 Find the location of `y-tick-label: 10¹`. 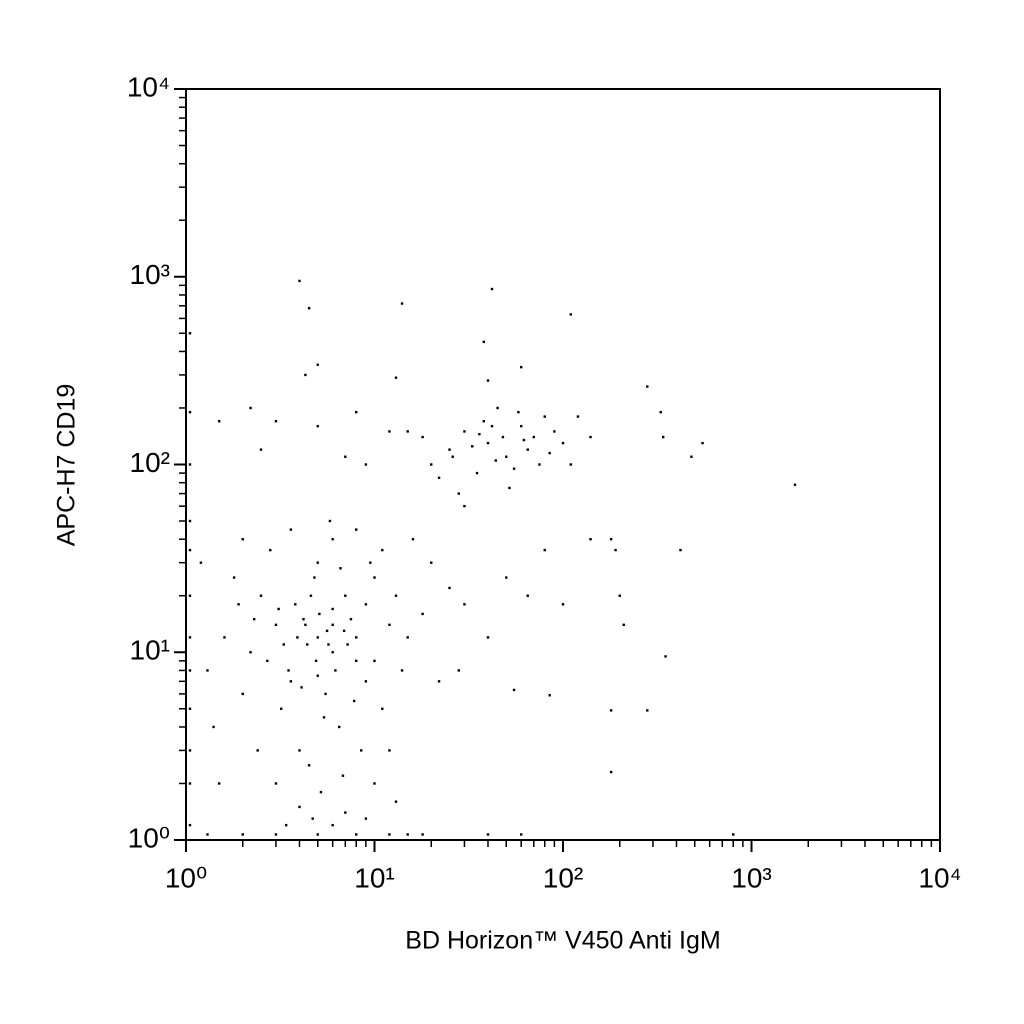

y-tick-label: 10¹ is located at coordinates (150, 650).